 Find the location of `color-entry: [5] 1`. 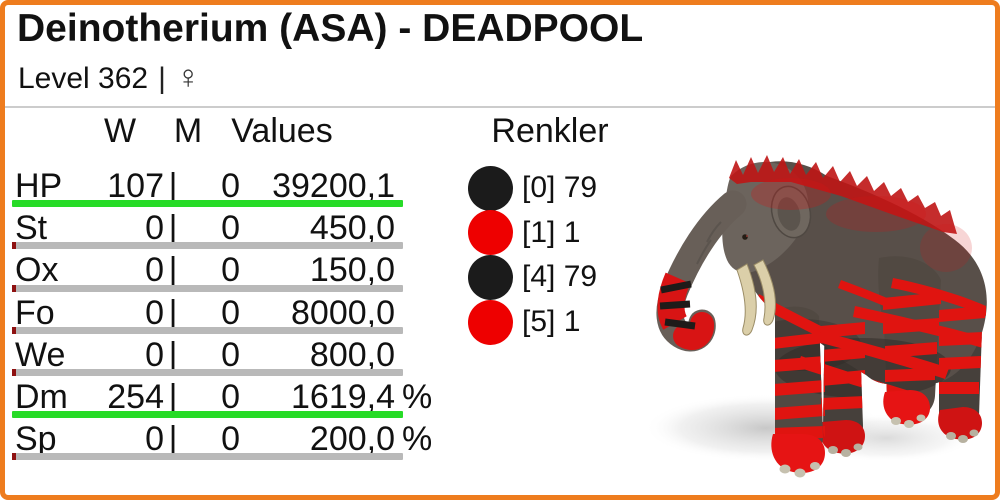

color-entry: [5] 1 is located at coordinates (578, 322).